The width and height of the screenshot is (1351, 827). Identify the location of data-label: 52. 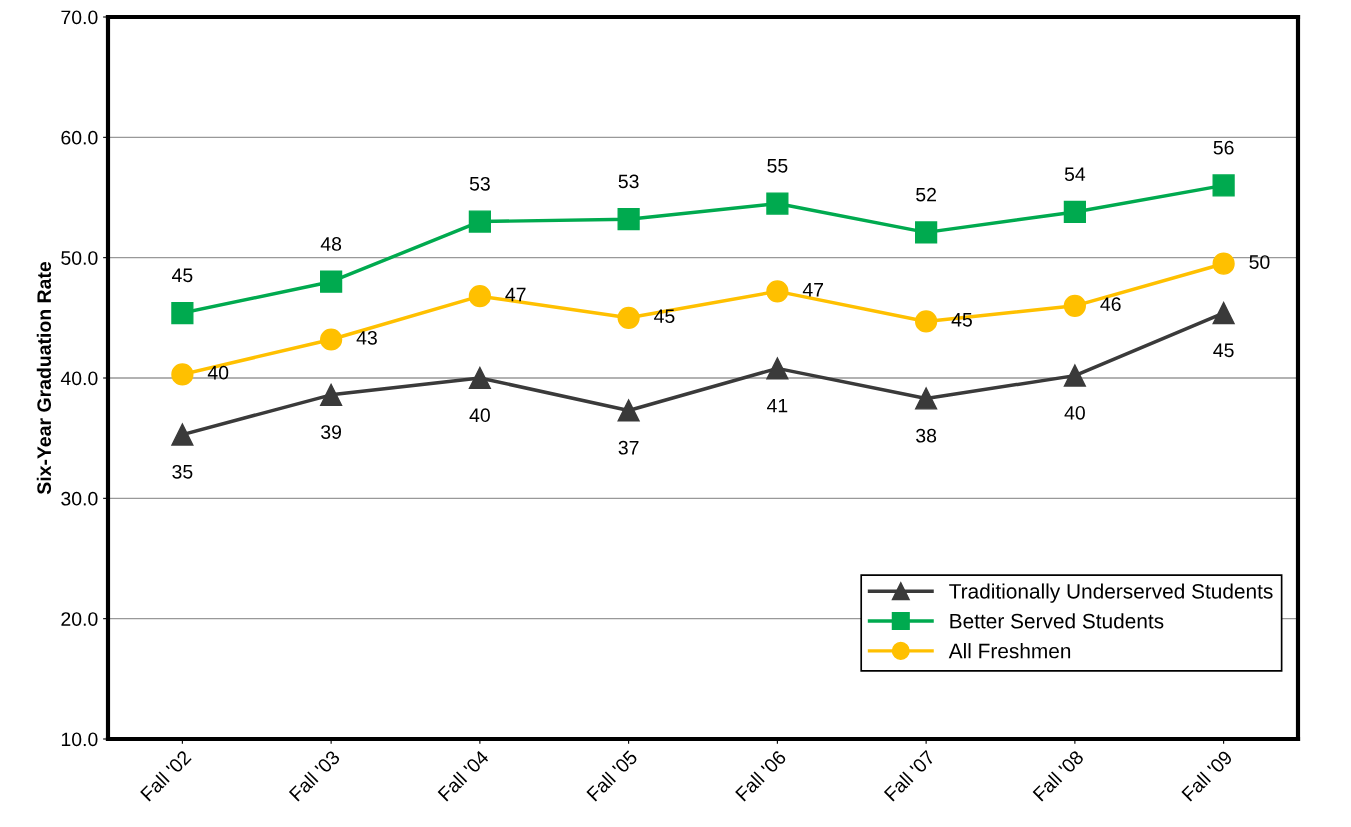
(926, 194).